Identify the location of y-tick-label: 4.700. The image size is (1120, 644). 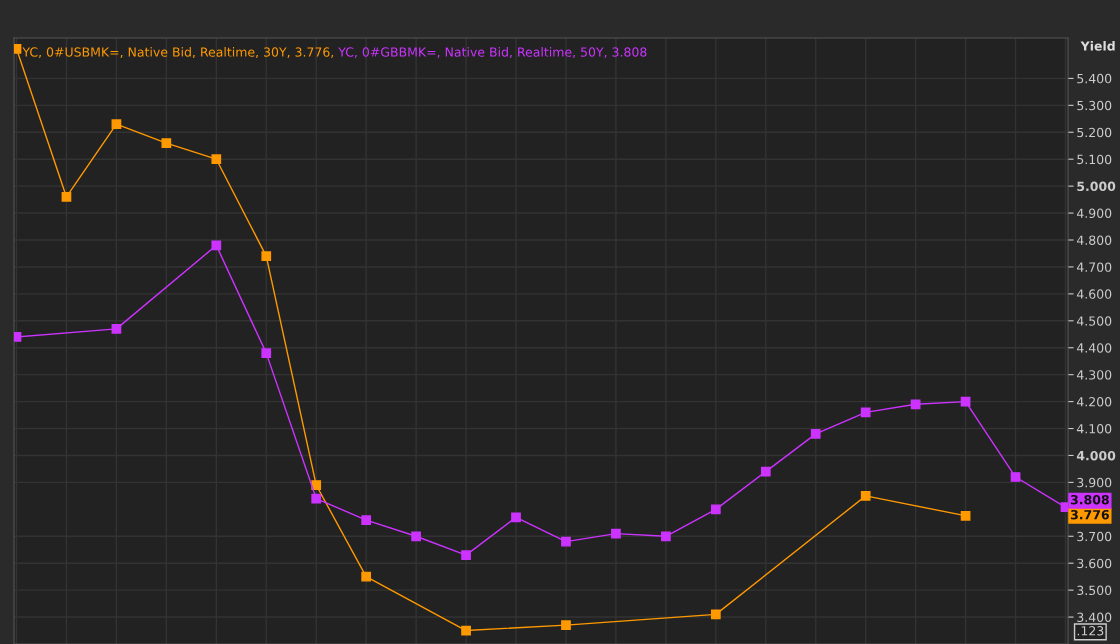
(1094, 267).